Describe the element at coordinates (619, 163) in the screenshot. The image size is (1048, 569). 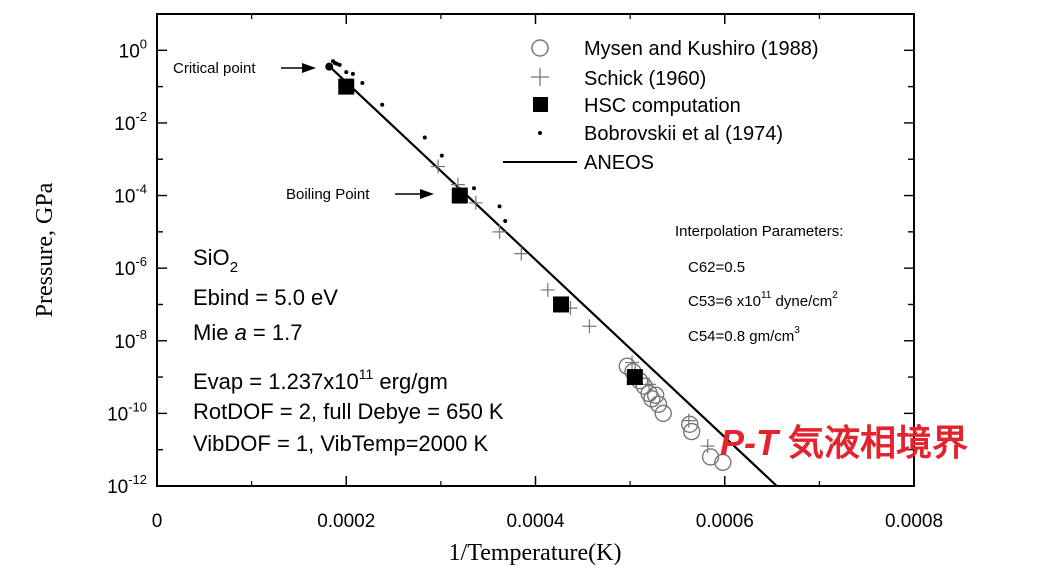
I see `legend-label: ANEOS` at that location.